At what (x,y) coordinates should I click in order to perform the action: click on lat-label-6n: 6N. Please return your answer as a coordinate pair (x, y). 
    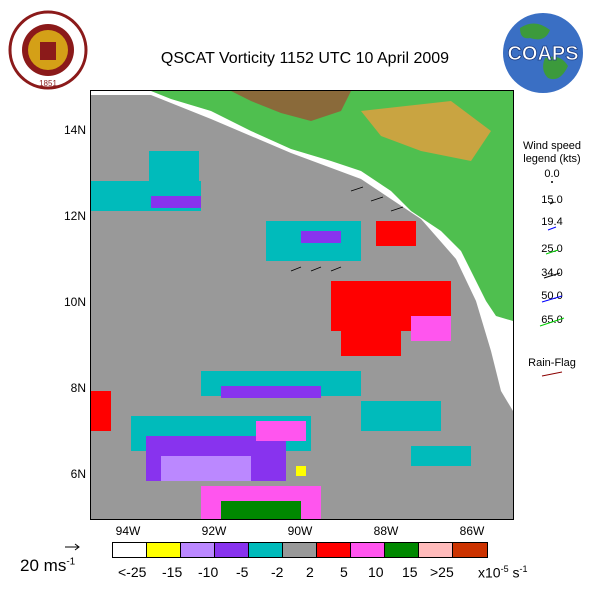
    Looking at the image, I should click on (78, 474).